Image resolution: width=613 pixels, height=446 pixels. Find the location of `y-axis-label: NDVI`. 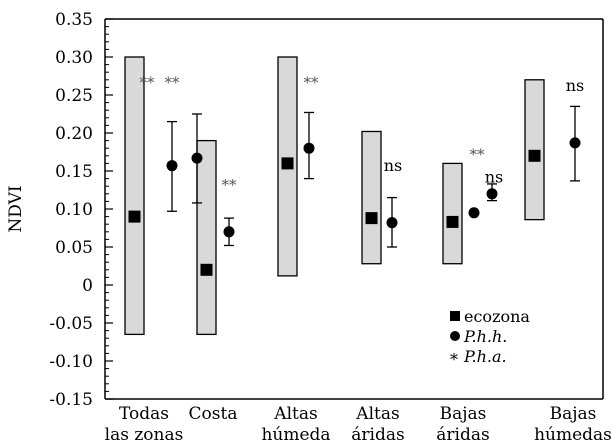

y-axis-label: NDVI is located at coordinates (16, 208).